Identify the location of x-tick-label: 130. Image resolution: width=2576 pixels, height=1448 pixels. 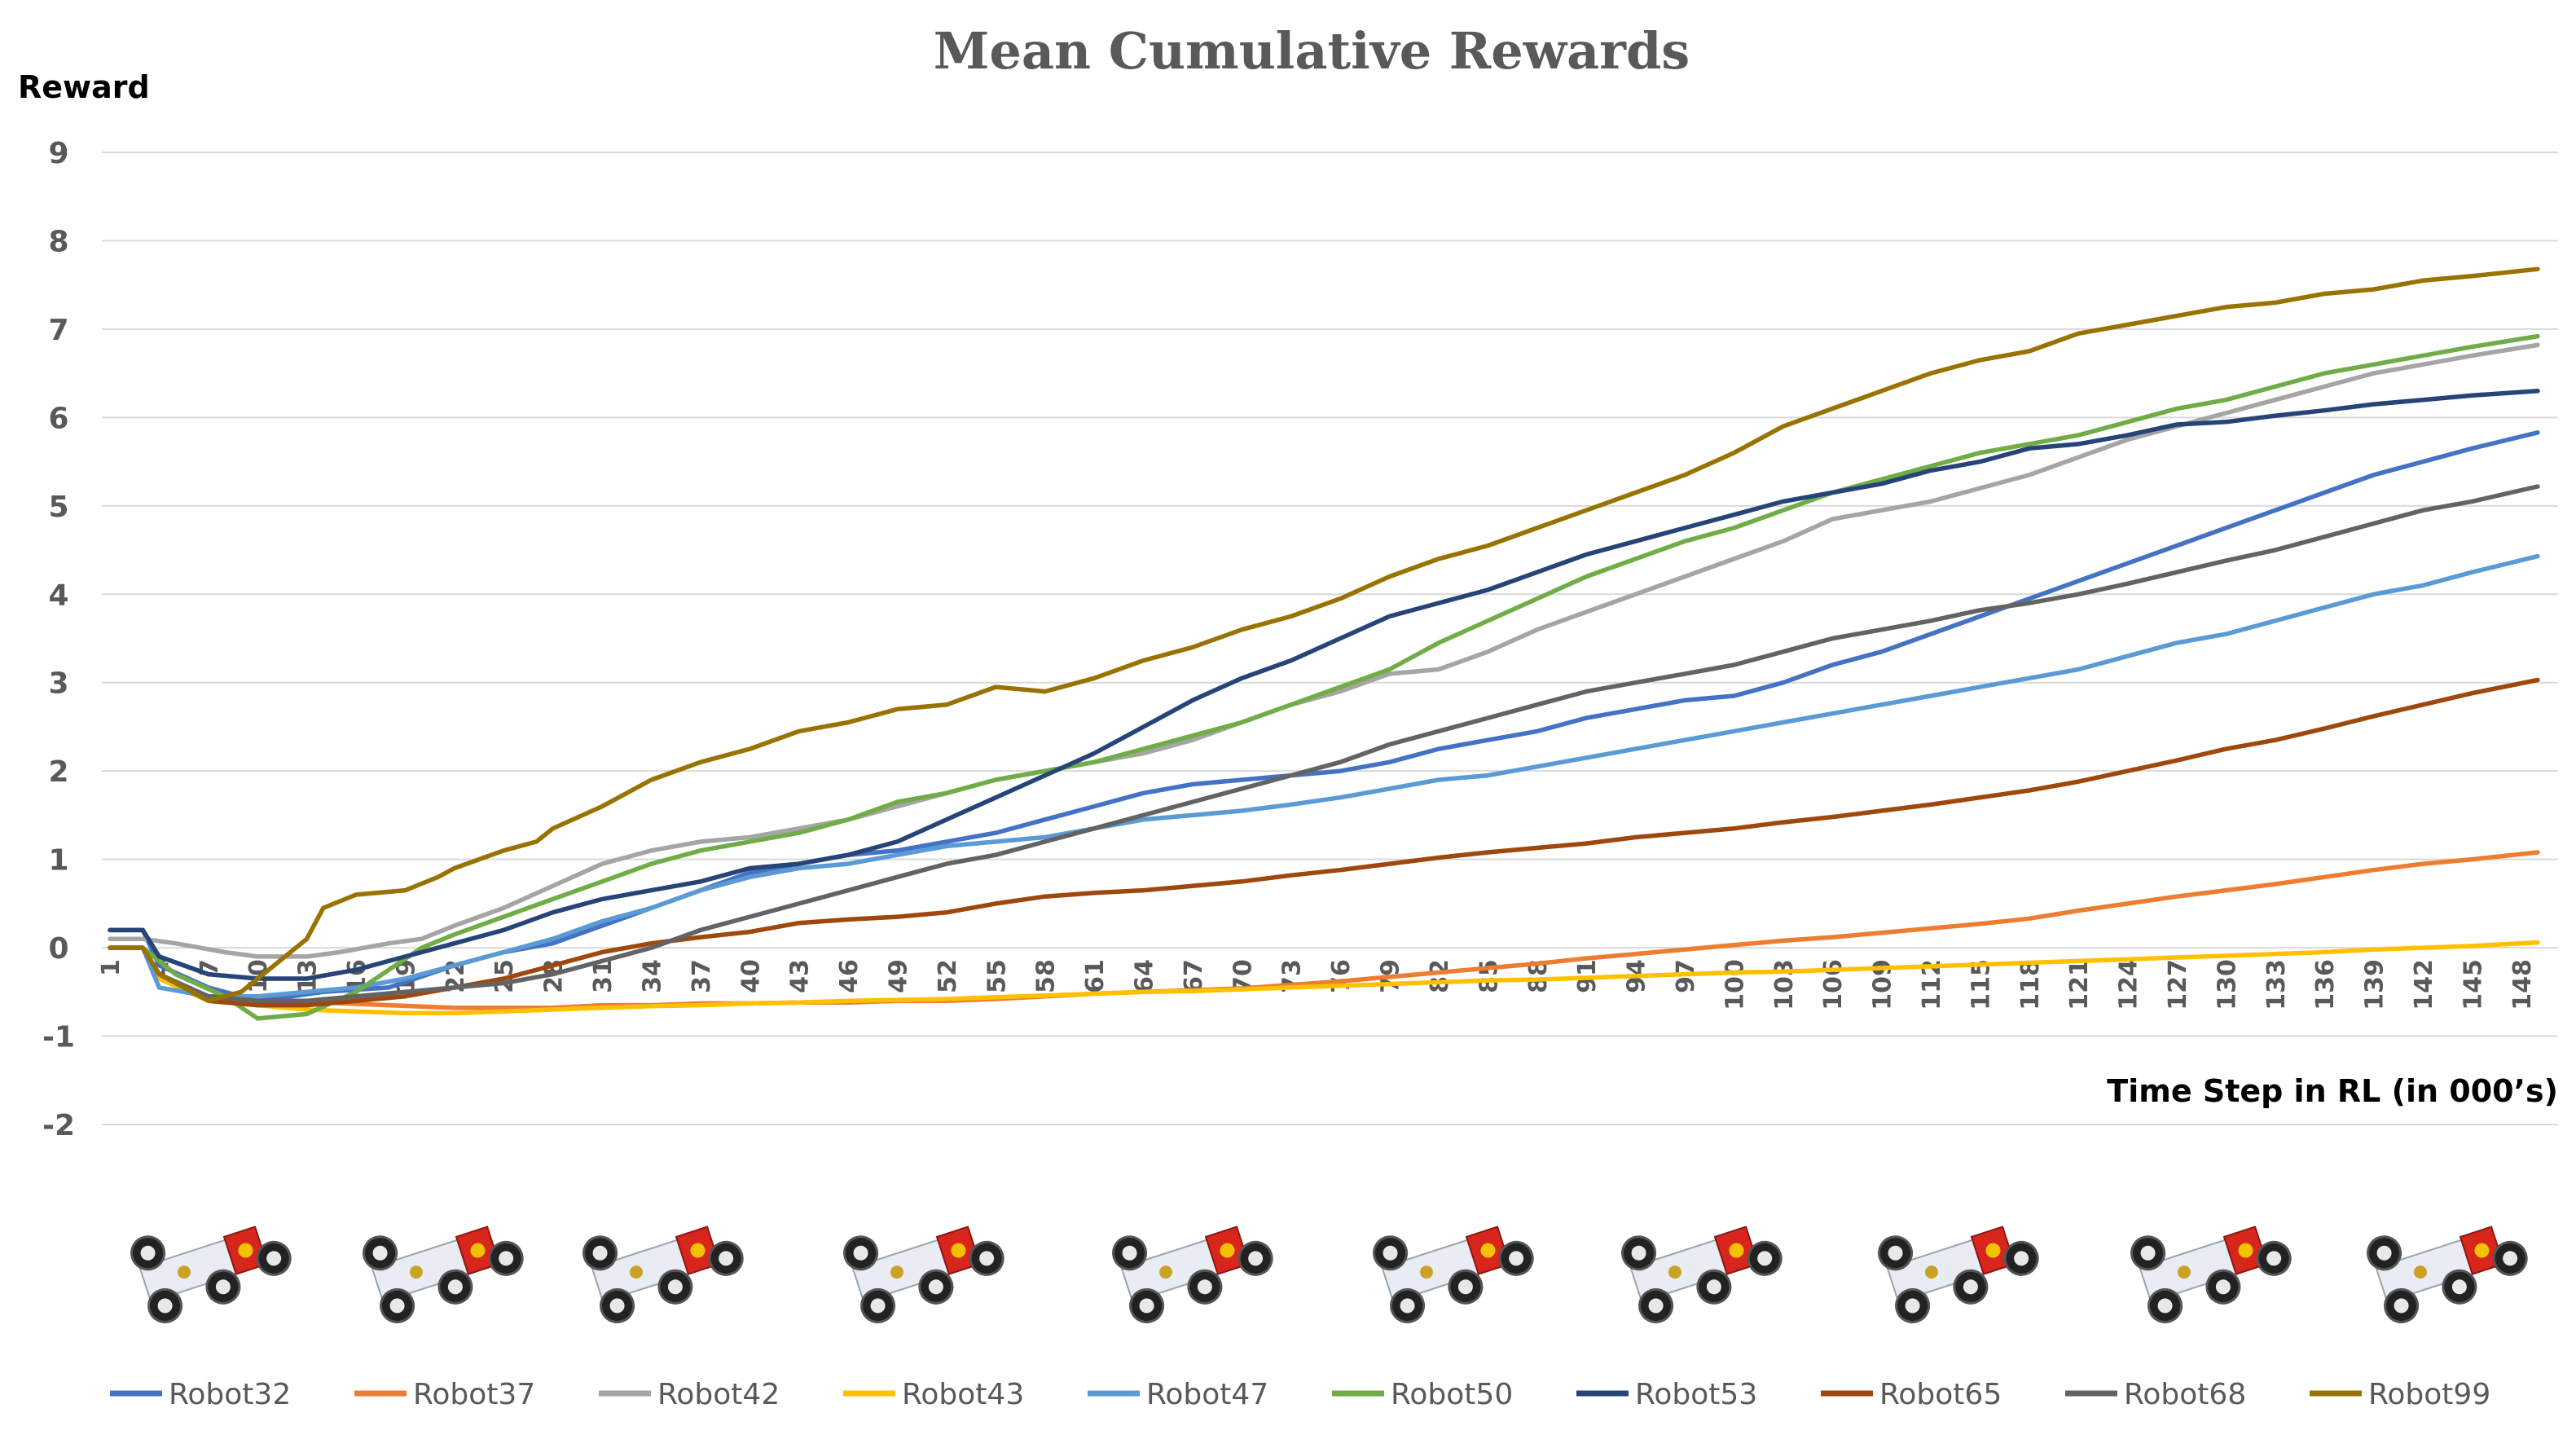
(2227, 984).